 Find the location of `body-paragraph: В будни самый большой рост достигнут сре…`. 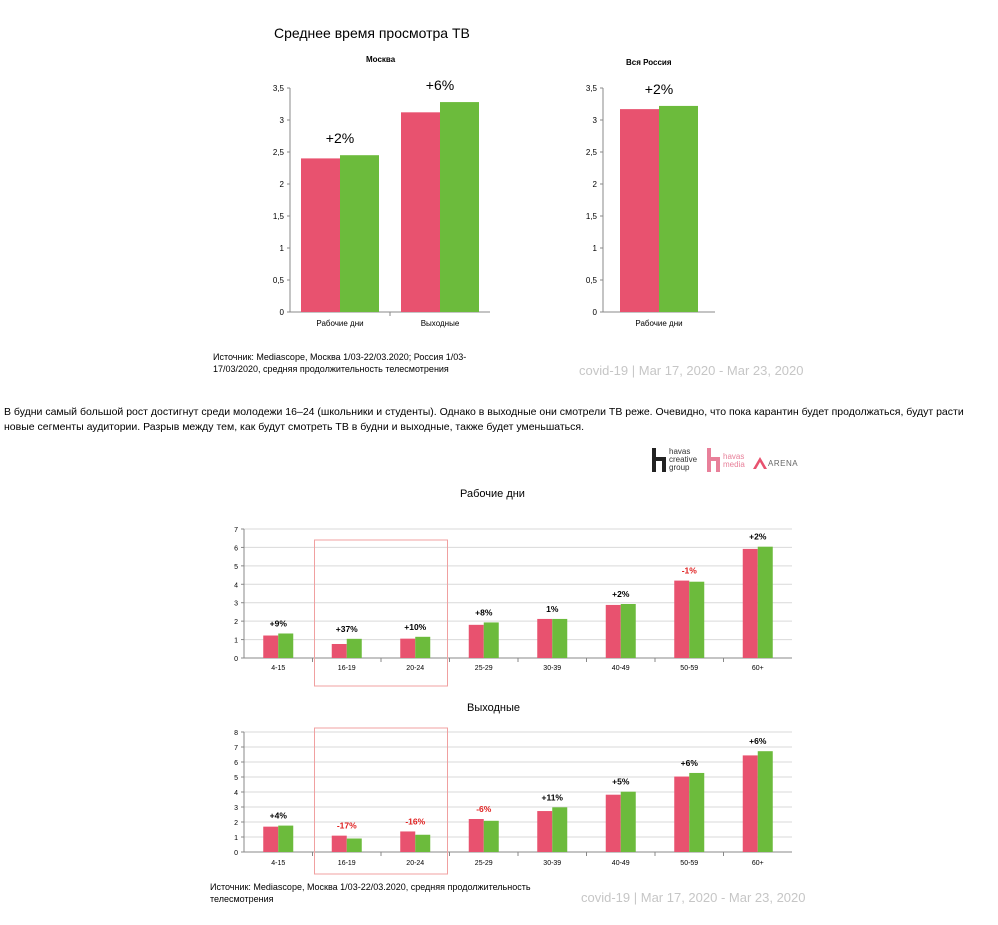

body-paragraph: В будни самый большой рост достигнут сре… is located at coordinates (484, 419).